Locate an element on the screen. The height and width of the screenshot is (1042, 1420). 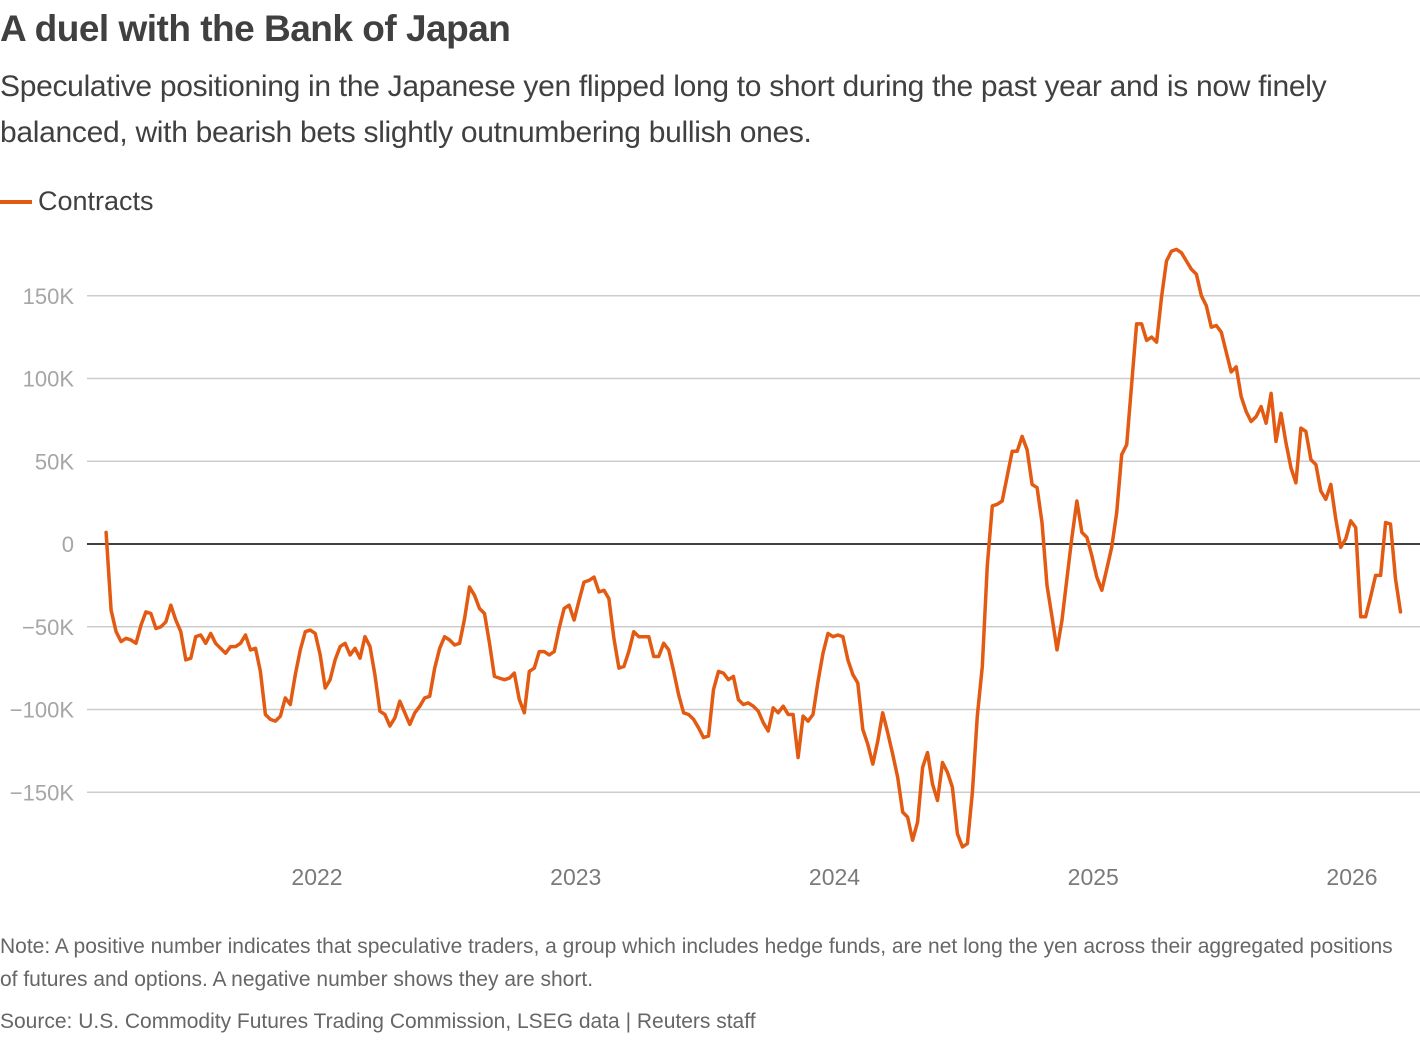
y-tick-label: 0 is located at coordinates (68, 544).